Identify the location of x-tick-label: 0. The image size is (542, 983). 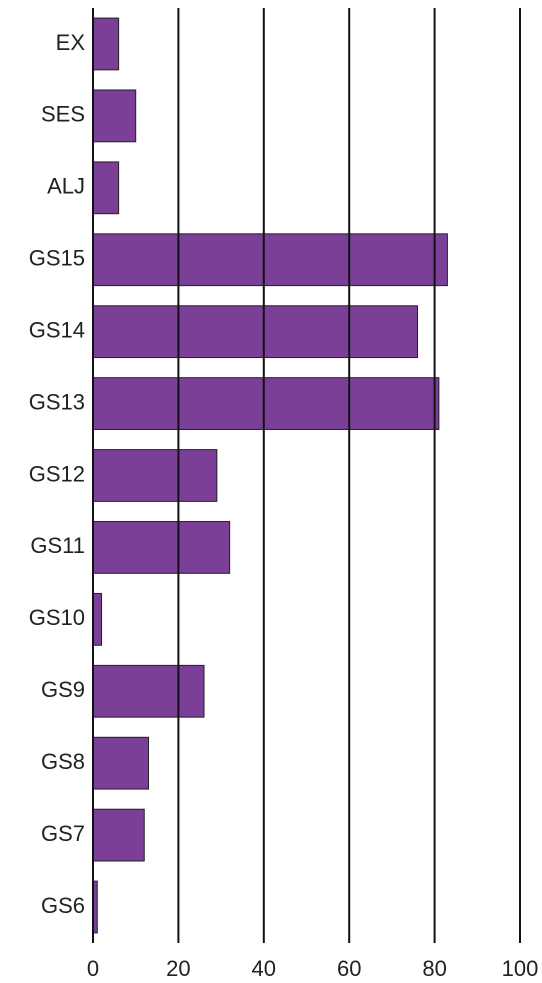
(93, 968).